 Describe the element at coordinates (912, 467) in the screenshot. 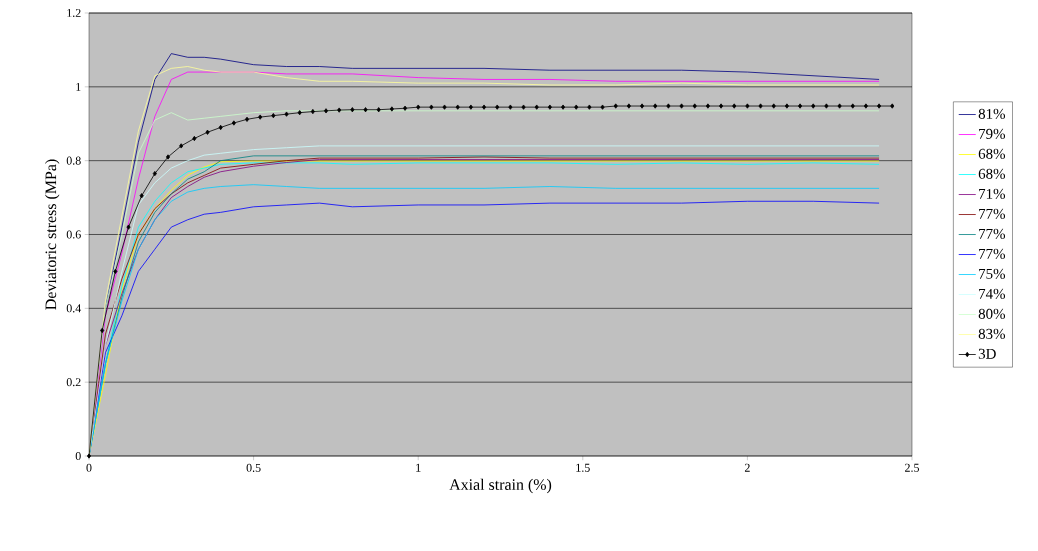

I see `x-tick-label: 2.5` at that location.